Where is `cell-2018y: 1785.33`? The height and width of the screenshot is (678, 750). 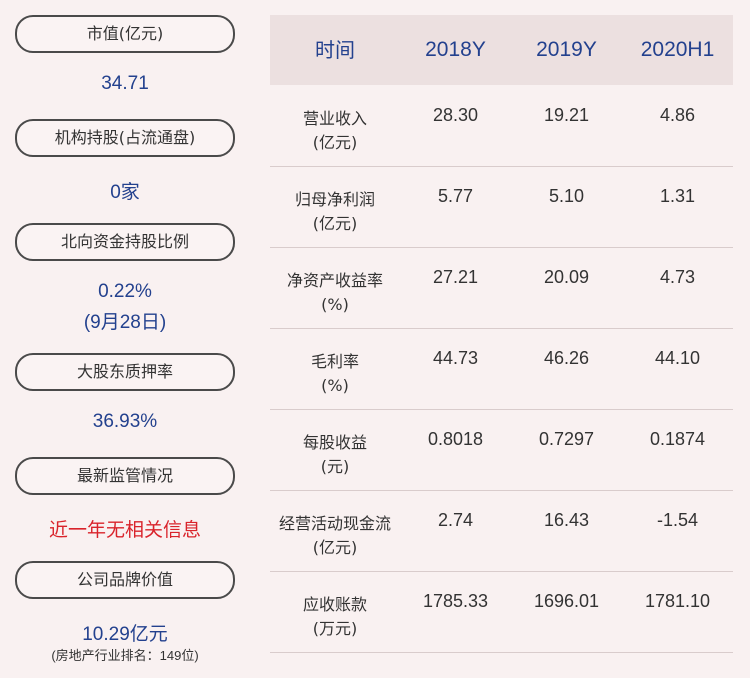
cell-2018y: 1785.33 is located at coordinates (455, 601).